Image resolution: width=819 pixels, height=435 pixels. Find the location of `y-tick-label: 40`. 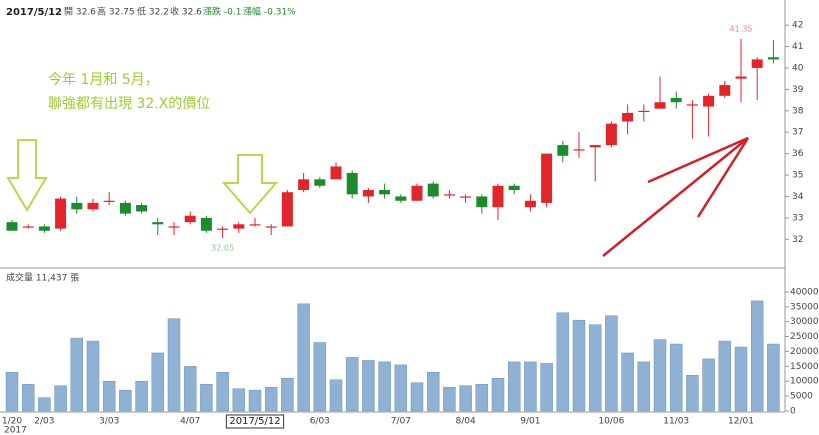

y-tick-label: 40 is located at coordinates (798, 68).